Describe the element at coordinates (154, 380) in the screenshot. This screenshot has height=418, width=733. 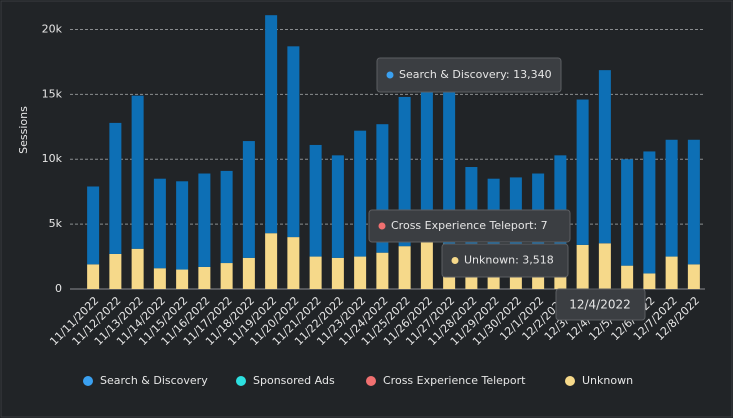
I see `legend-label: Search & Discovery` at that location.